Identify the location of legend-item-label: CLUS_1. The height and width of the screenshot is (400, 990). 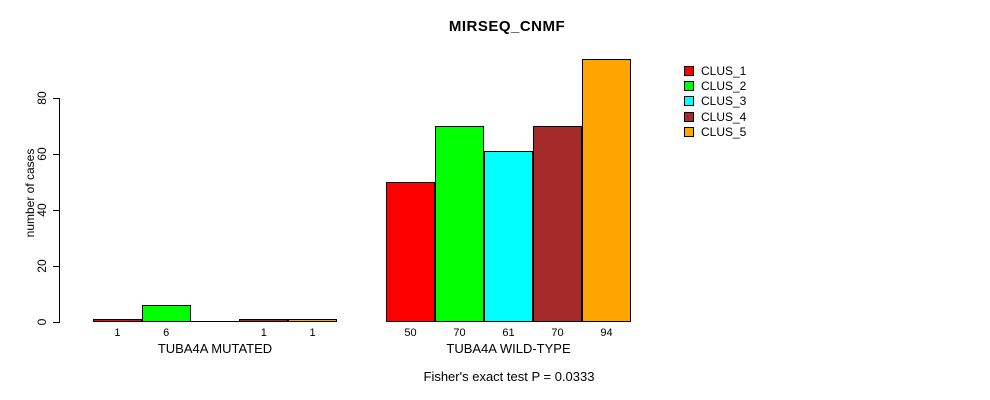
(724, 71).